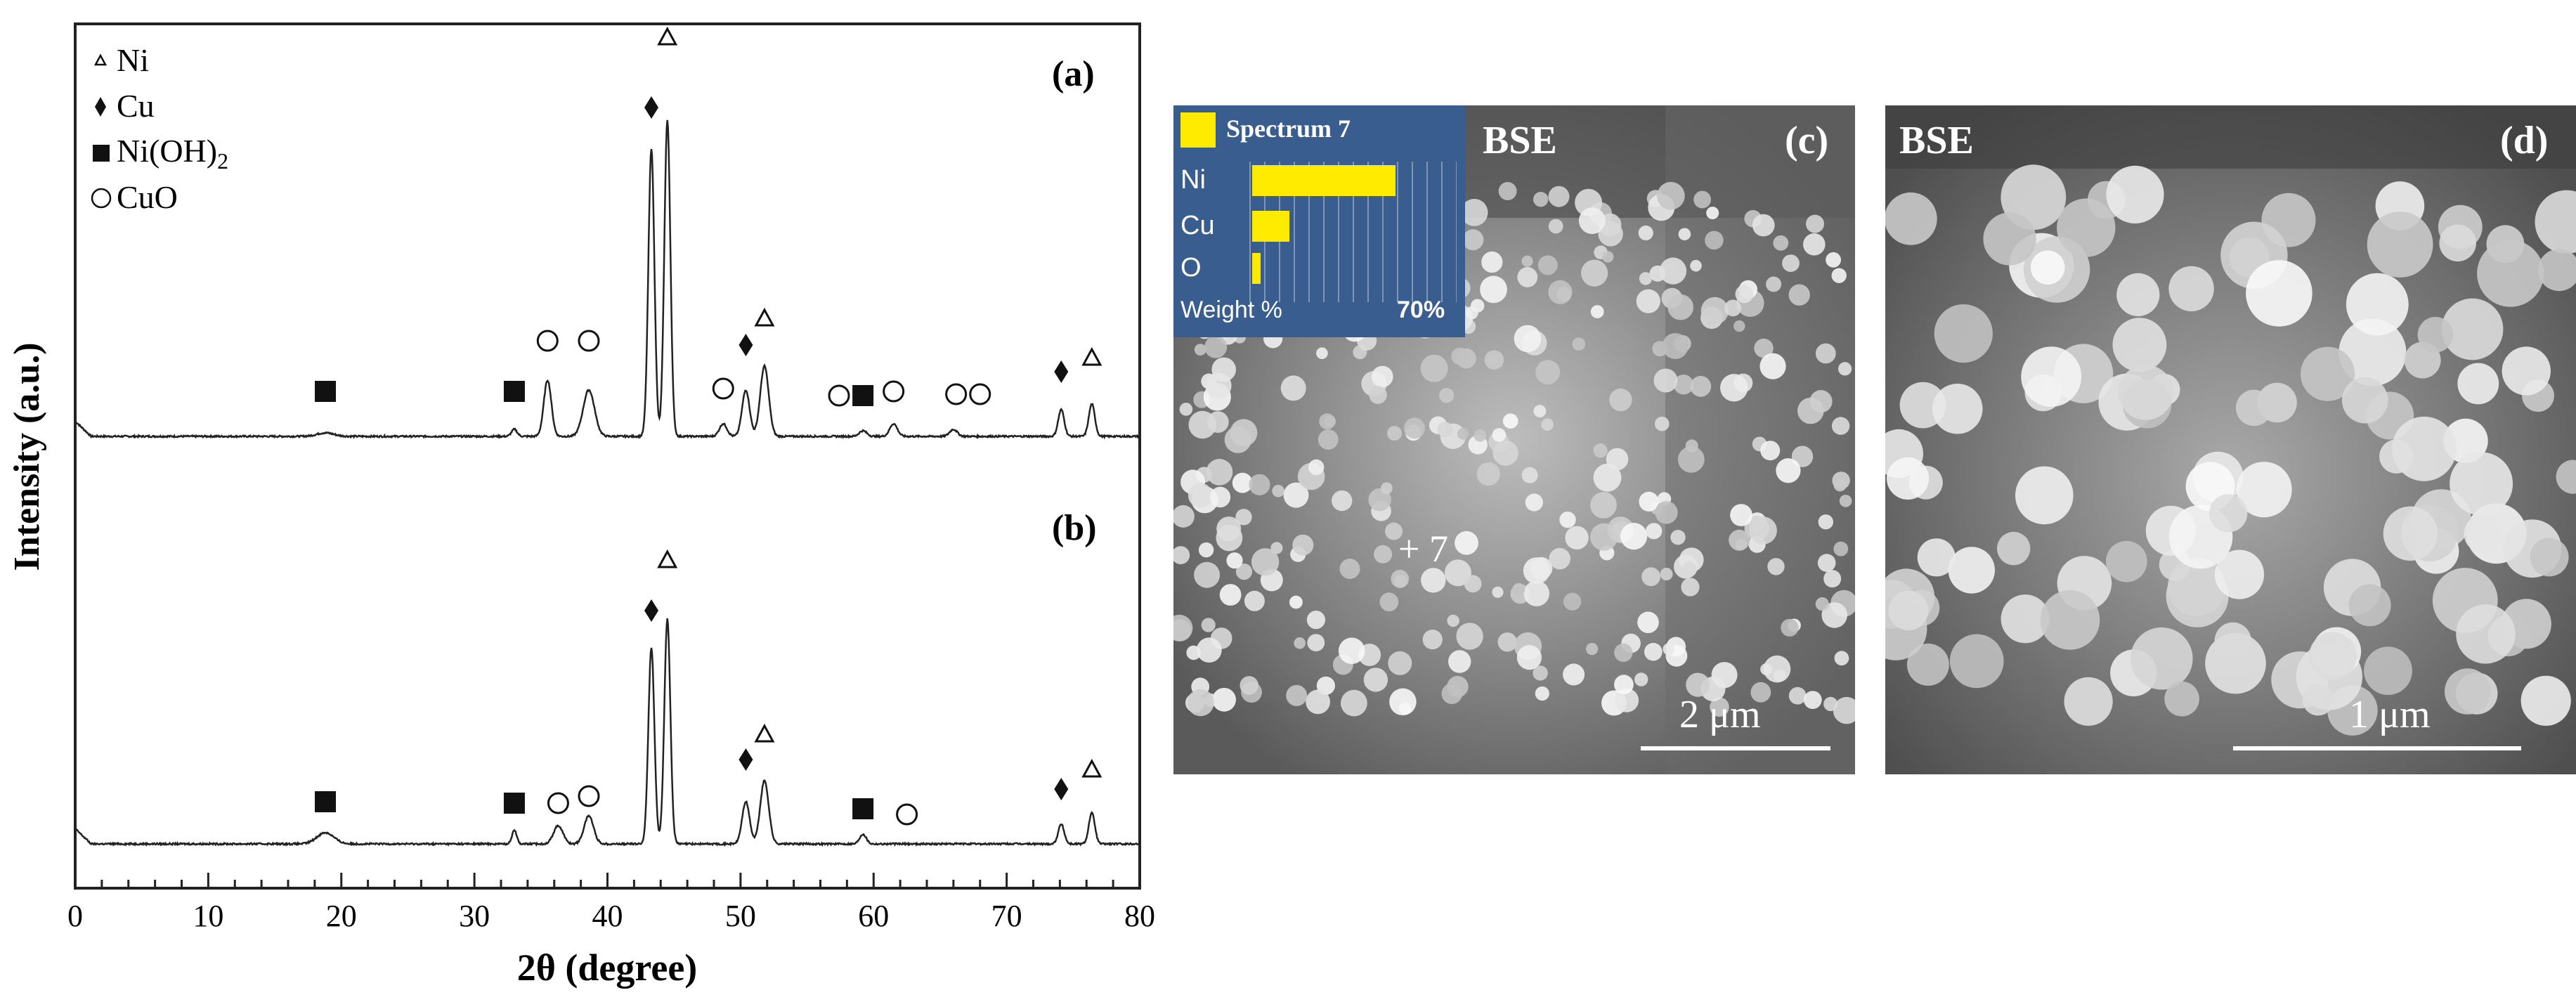 The height and width of the screenshot is (1002, 2576). Describe the element at coordinates (1006, 916) in the screenshot. I see `x-tick-label: 70` at that location.